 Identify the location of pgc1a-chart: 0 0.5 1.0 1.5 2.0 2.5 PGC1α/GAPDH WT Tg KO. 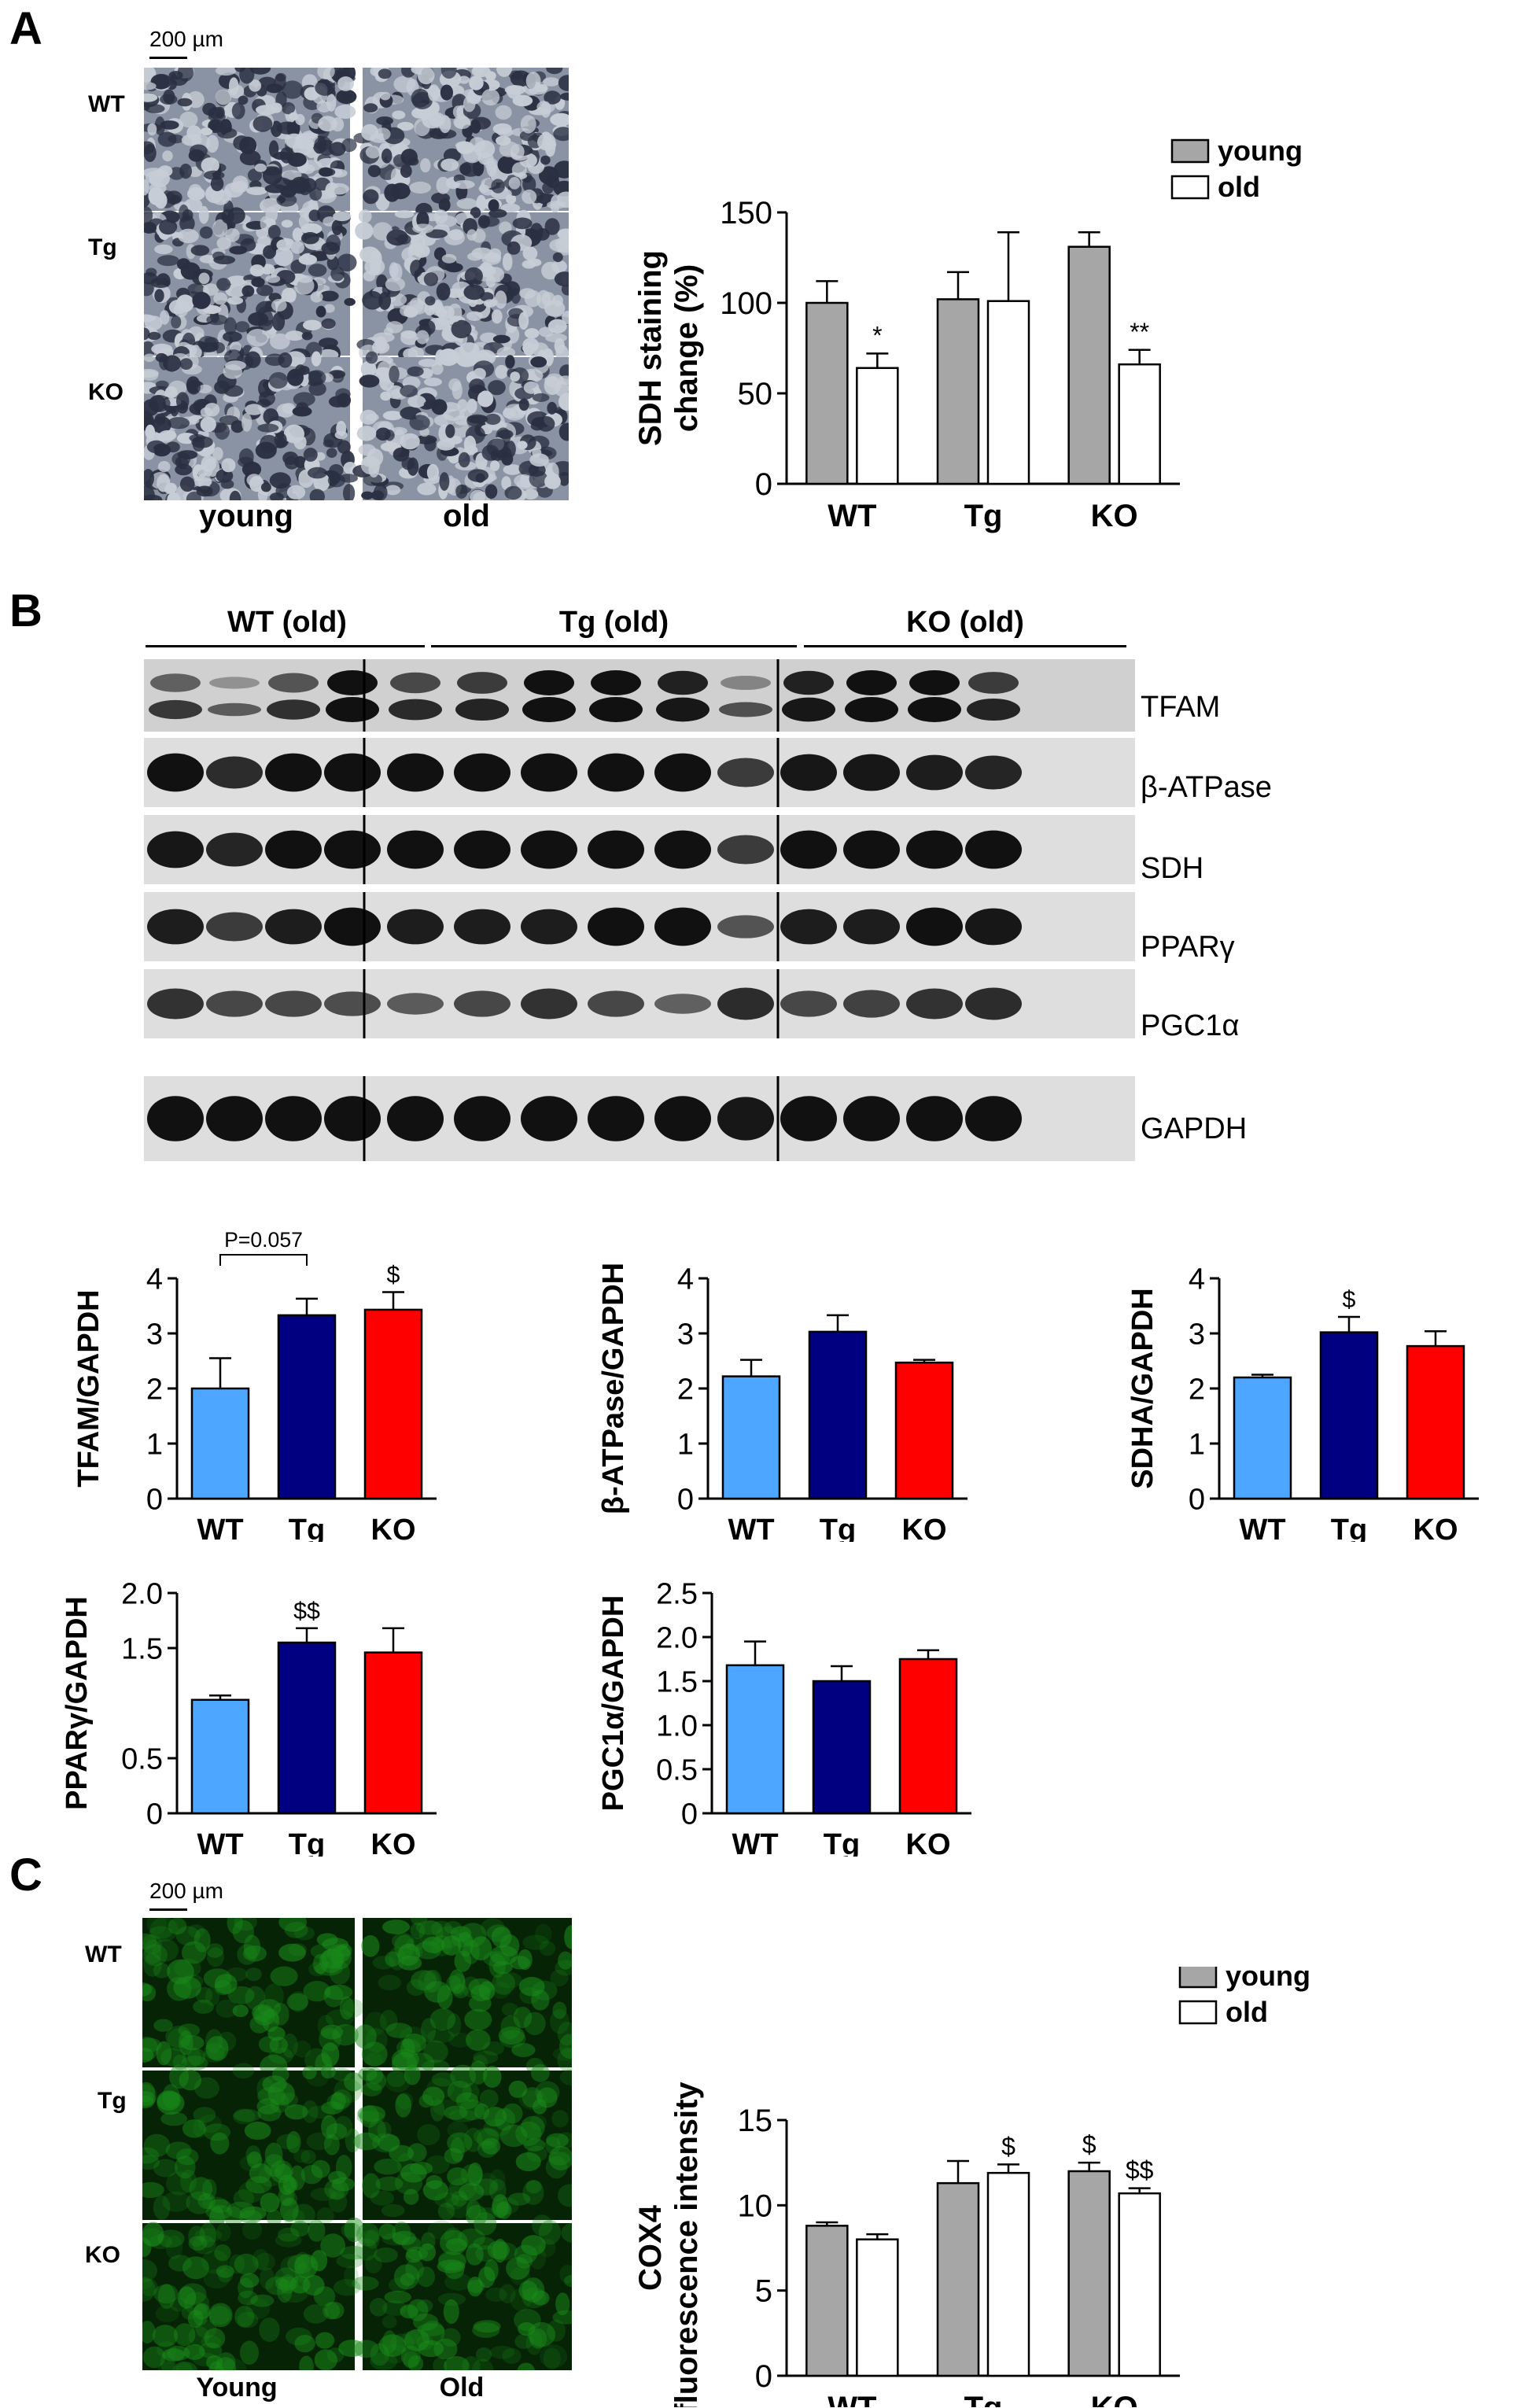
(784, 1717).